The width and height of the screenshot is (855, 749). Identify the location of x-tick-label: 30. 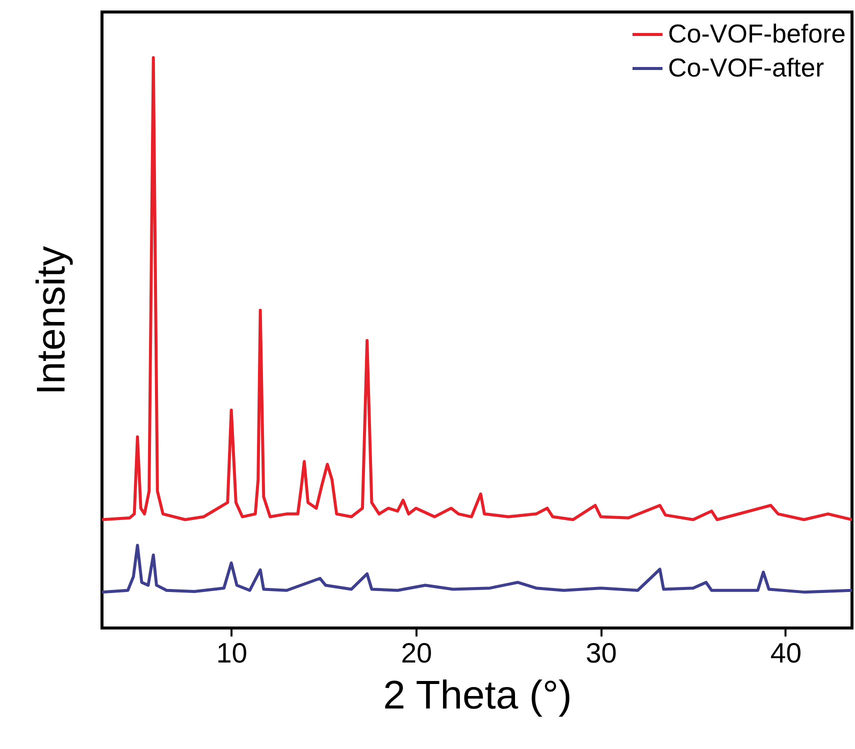
(601, 653).